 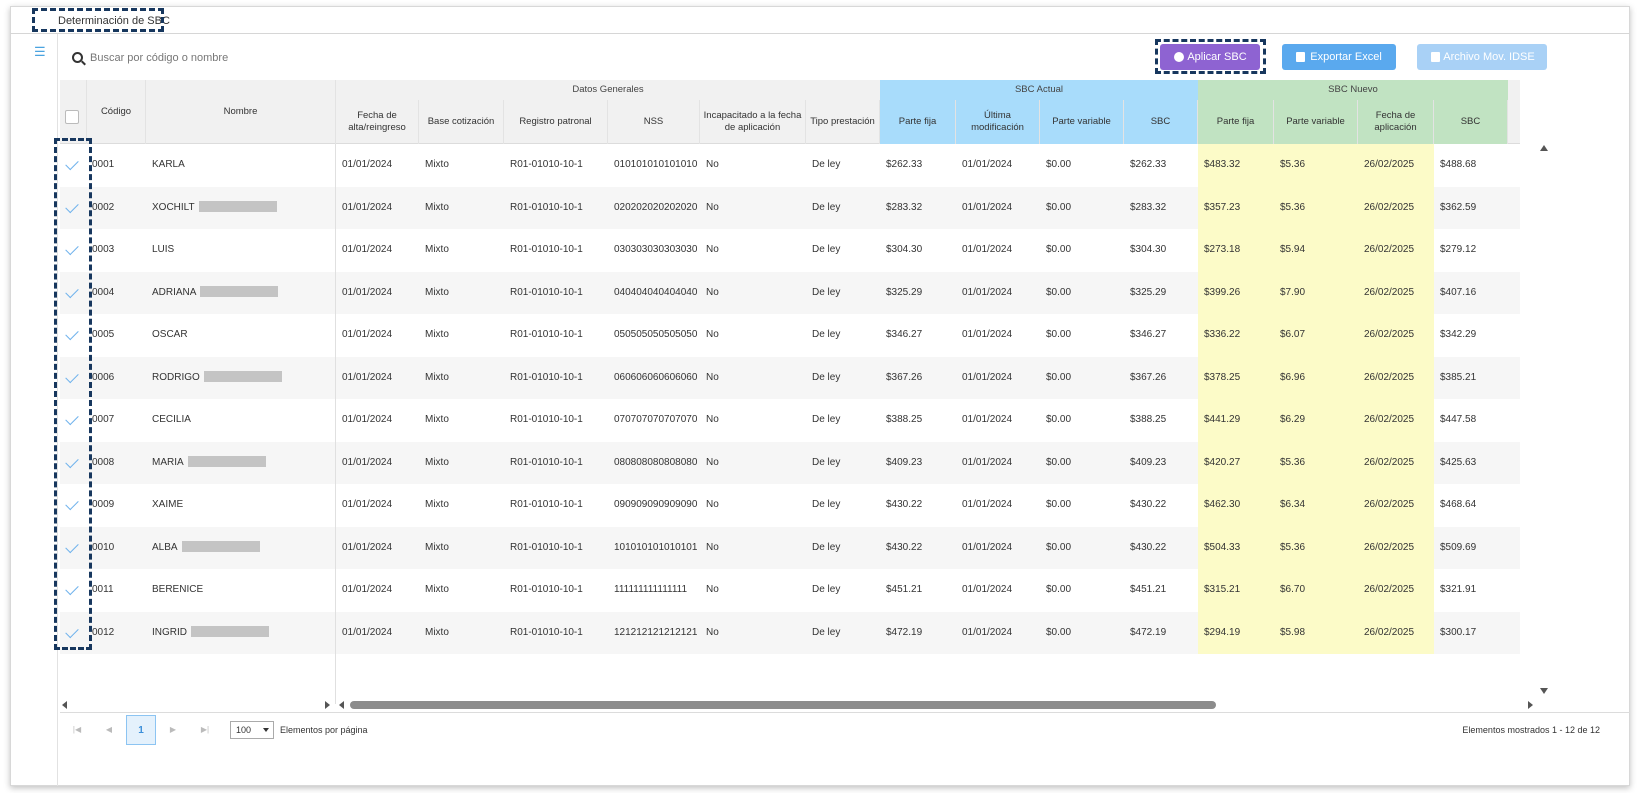 I want to click on cell-actual-ultima: 01/01/2024, so click(x=998, y=633).